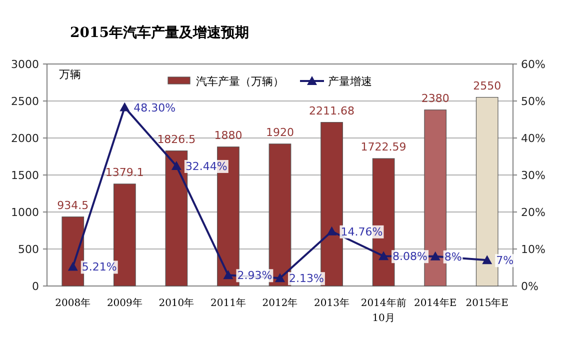 This screenshot has width=570, height=349. What do you see at coordinates (124, 303) in the screenshot?
I see `x-tick-label: 2009年` at bounding box center [124, 303].